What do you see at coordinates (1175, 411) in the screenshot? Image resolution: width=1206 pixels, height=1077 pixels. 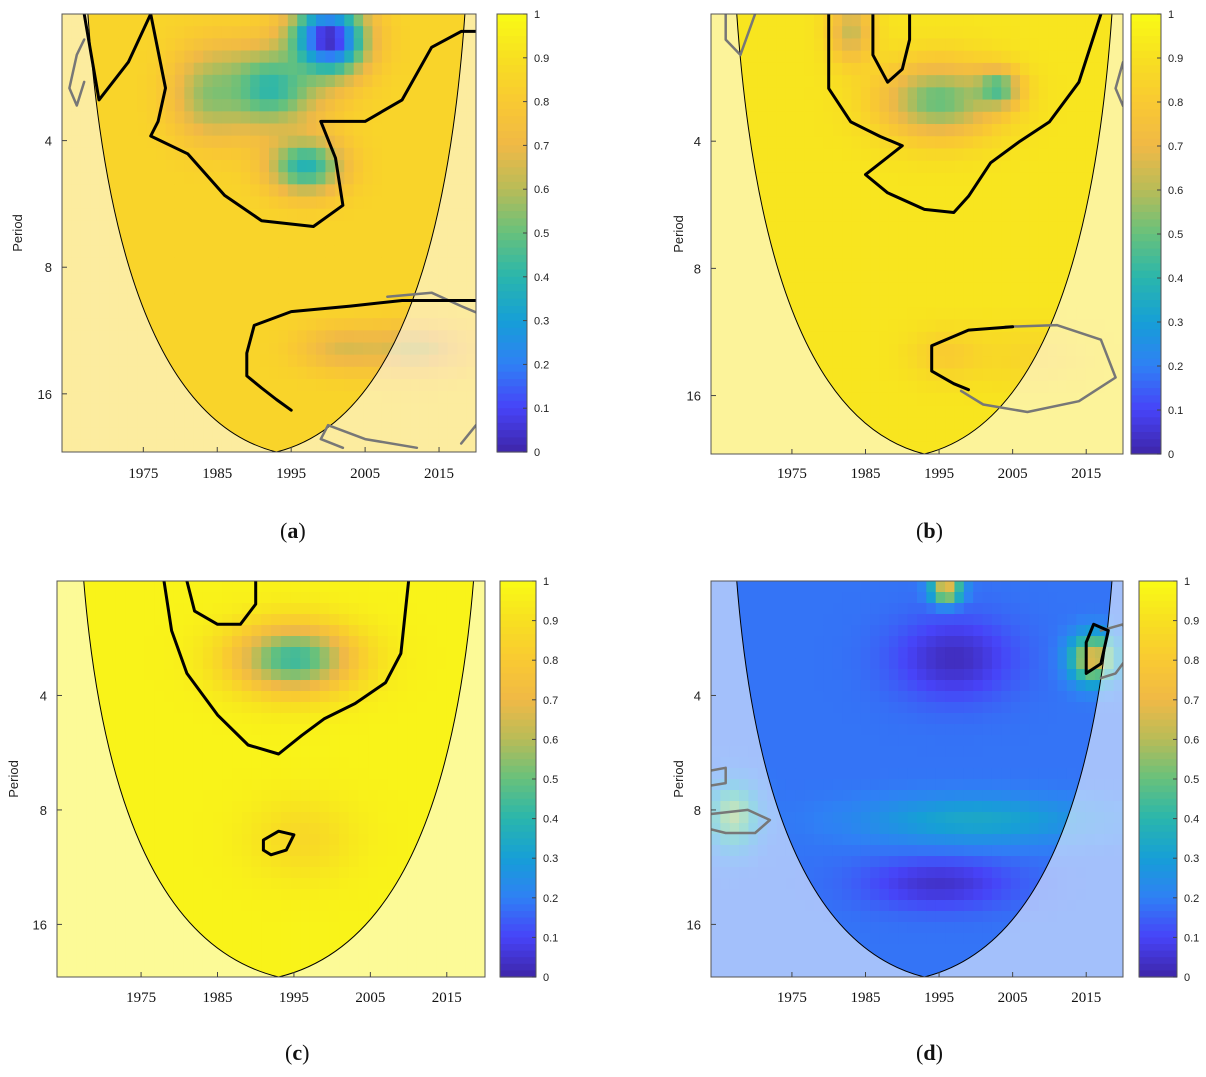 I see `colorbar-tick-label: 0.1` at bounding box center [1175, 411].